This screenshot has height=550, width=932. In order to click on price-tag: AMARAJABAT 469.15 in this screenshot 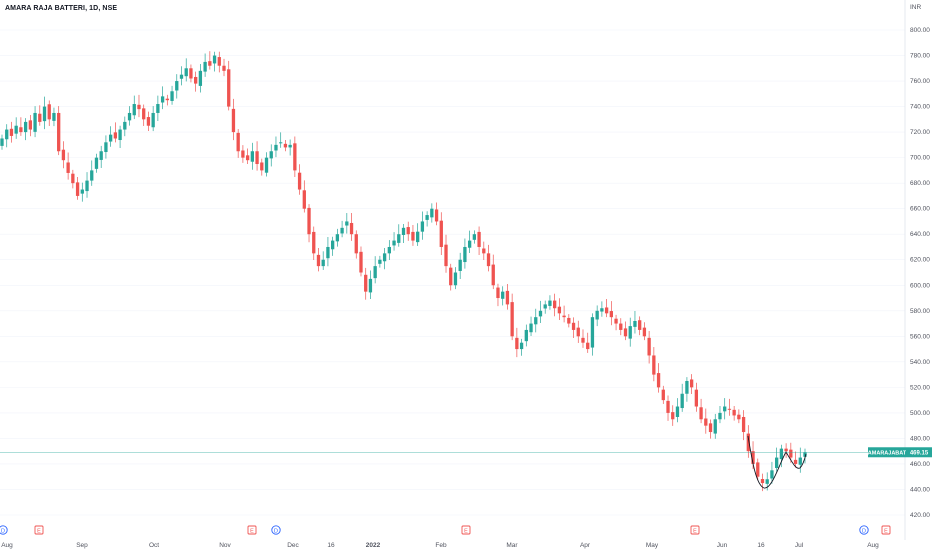, I will do `click(900, 452)`.